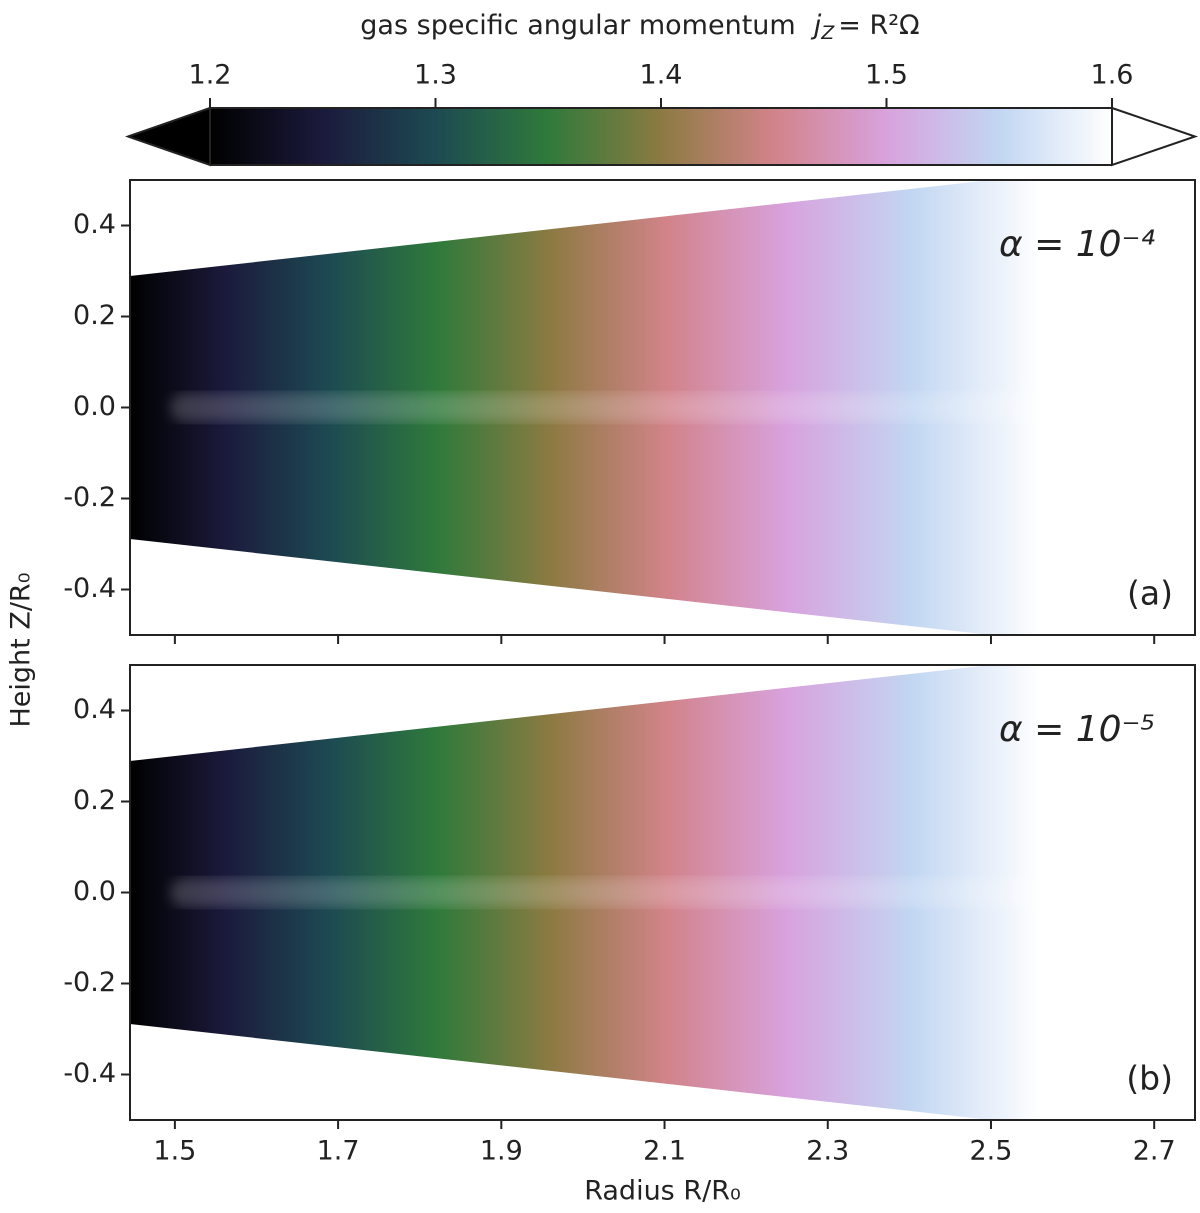 Image resolution: width=1200 pixels, height=1213 pixels. I want to click on panel-label: (b), so click(1149, 1078).